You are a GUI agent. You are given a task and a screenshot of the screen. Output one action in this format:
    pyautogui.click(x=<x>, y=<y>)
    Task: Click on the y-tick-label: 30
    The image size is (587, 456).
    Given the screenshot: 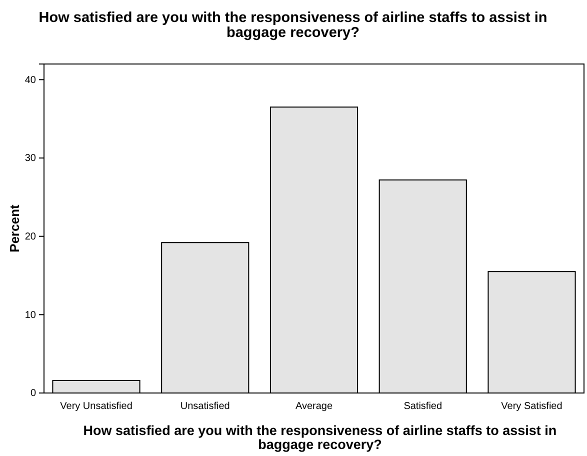 What is the action you would take?
    pyautogui.click(x=30, y=158)
    